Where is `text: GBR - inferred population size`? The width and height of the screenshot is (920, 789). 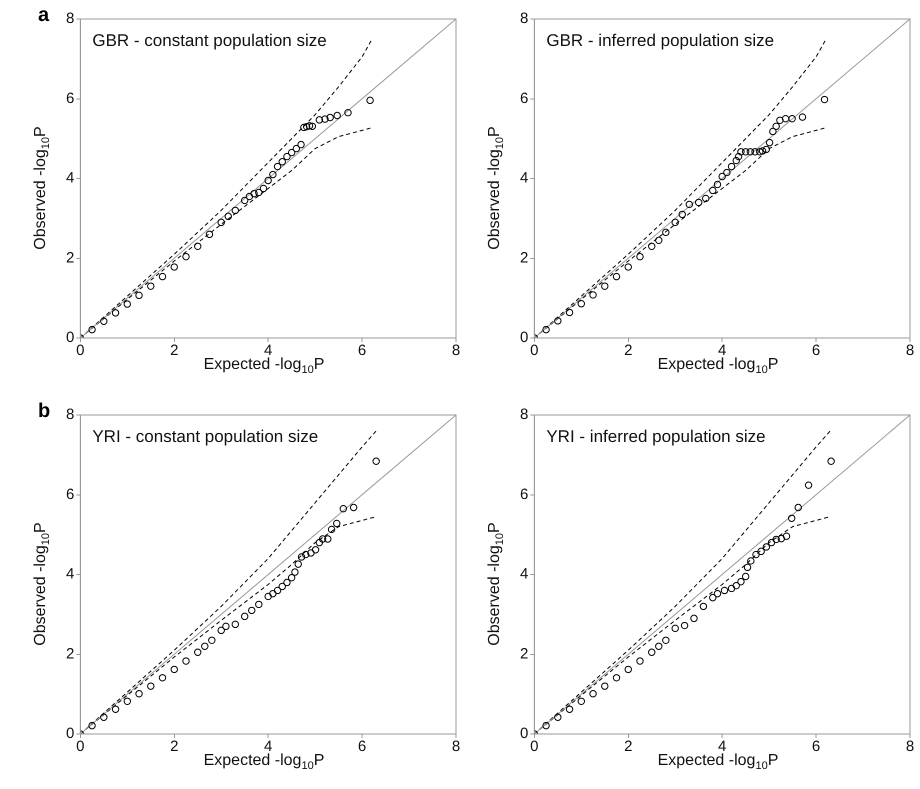
text: GBR - inferred population size is located at coordinates (660, 40).